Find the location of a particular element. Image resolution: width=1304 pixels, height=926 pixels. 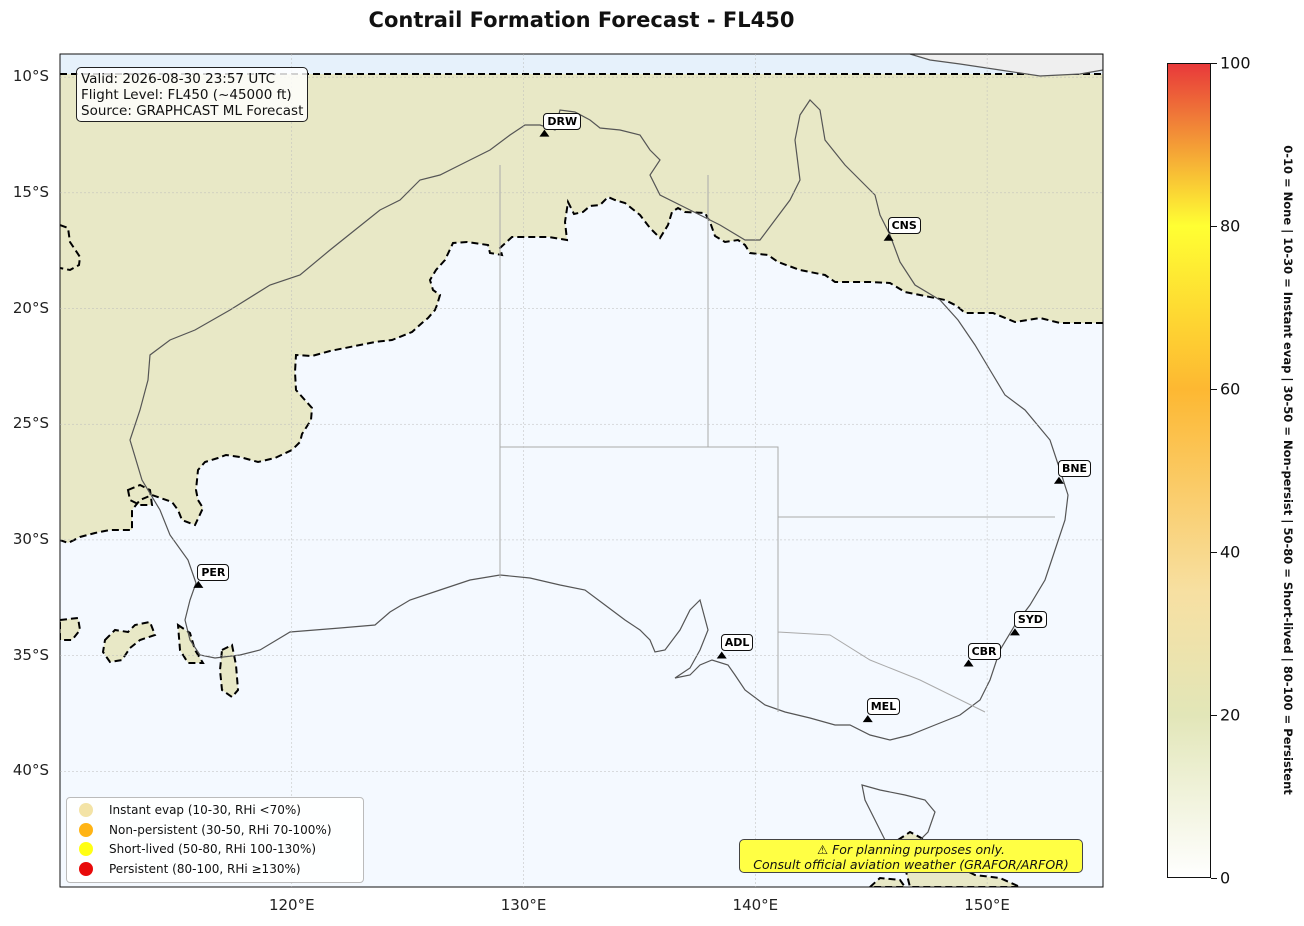

legend-label: Short-lived (50-80, RHi 100-130%) is located at coordinates (213, 849).